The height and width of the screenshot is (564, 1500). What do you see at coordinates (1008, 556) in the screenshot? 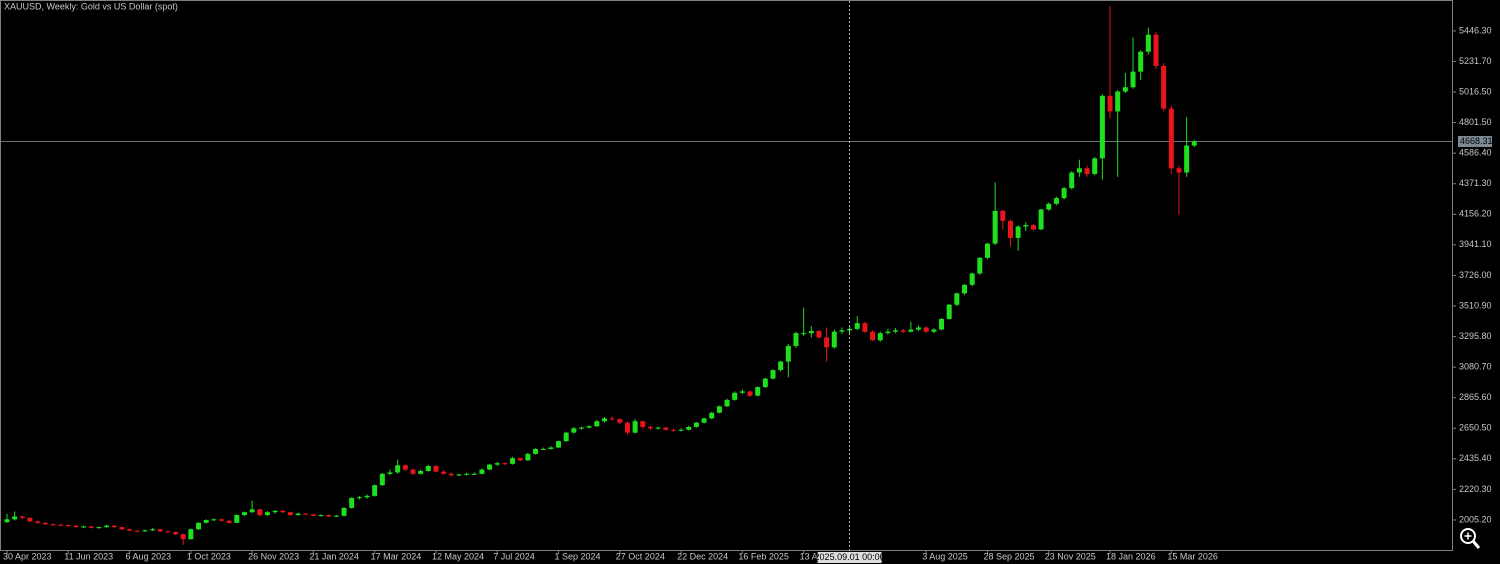
I see `x-tick-label: 28 Sep 2025` at bounding box center [1008, 556].